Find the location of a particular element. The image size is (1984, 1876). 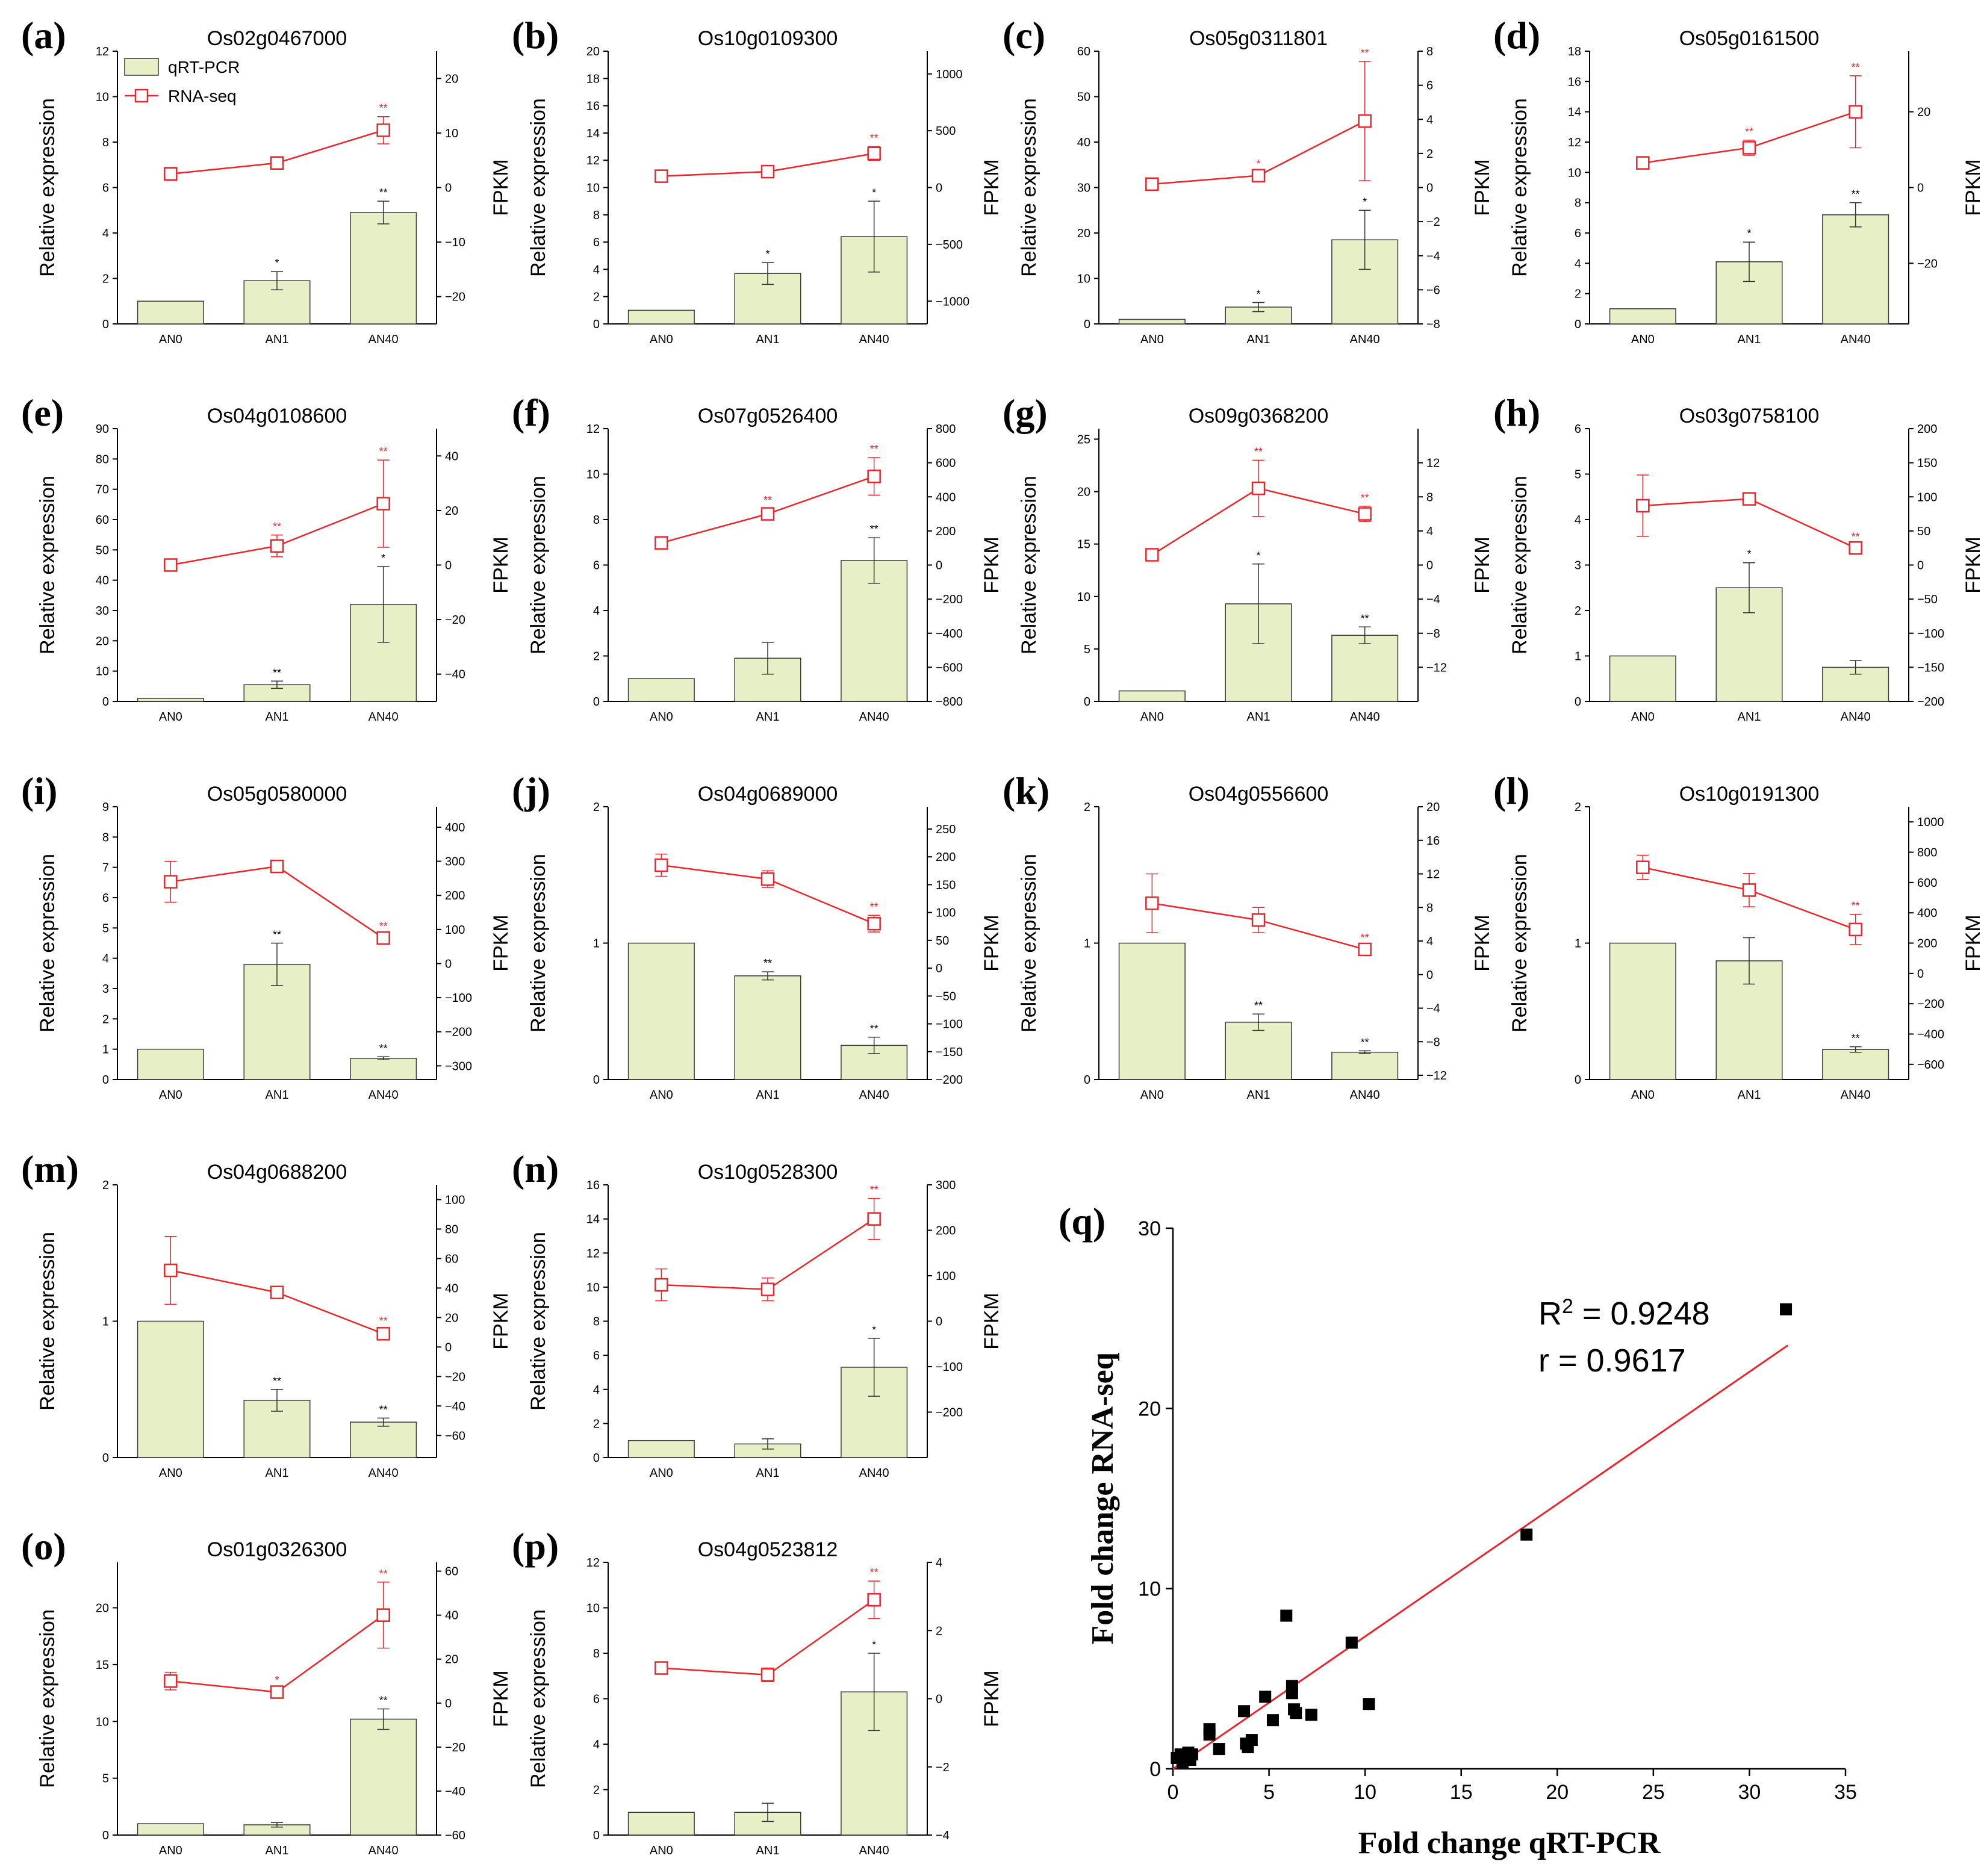

right-tick-label: −60 is located at coordinates (455, 1436).